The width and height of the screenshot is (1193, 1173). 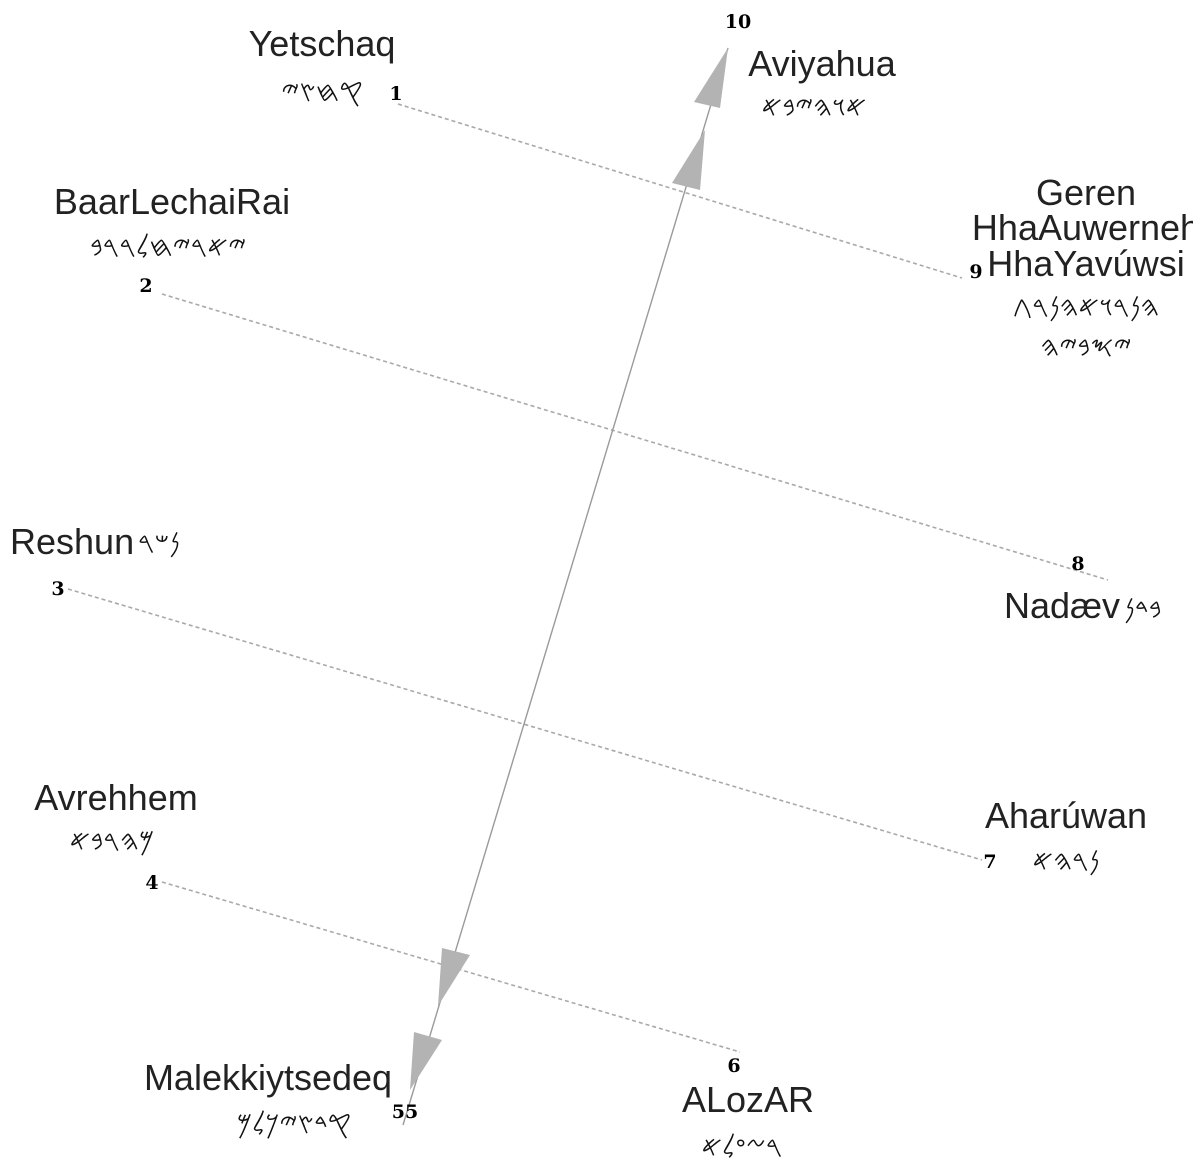 I want to click on node-4: Avrehhem 𐤌𐤄𐤓𐤁𐤀 4, so click(x=115, y=835).